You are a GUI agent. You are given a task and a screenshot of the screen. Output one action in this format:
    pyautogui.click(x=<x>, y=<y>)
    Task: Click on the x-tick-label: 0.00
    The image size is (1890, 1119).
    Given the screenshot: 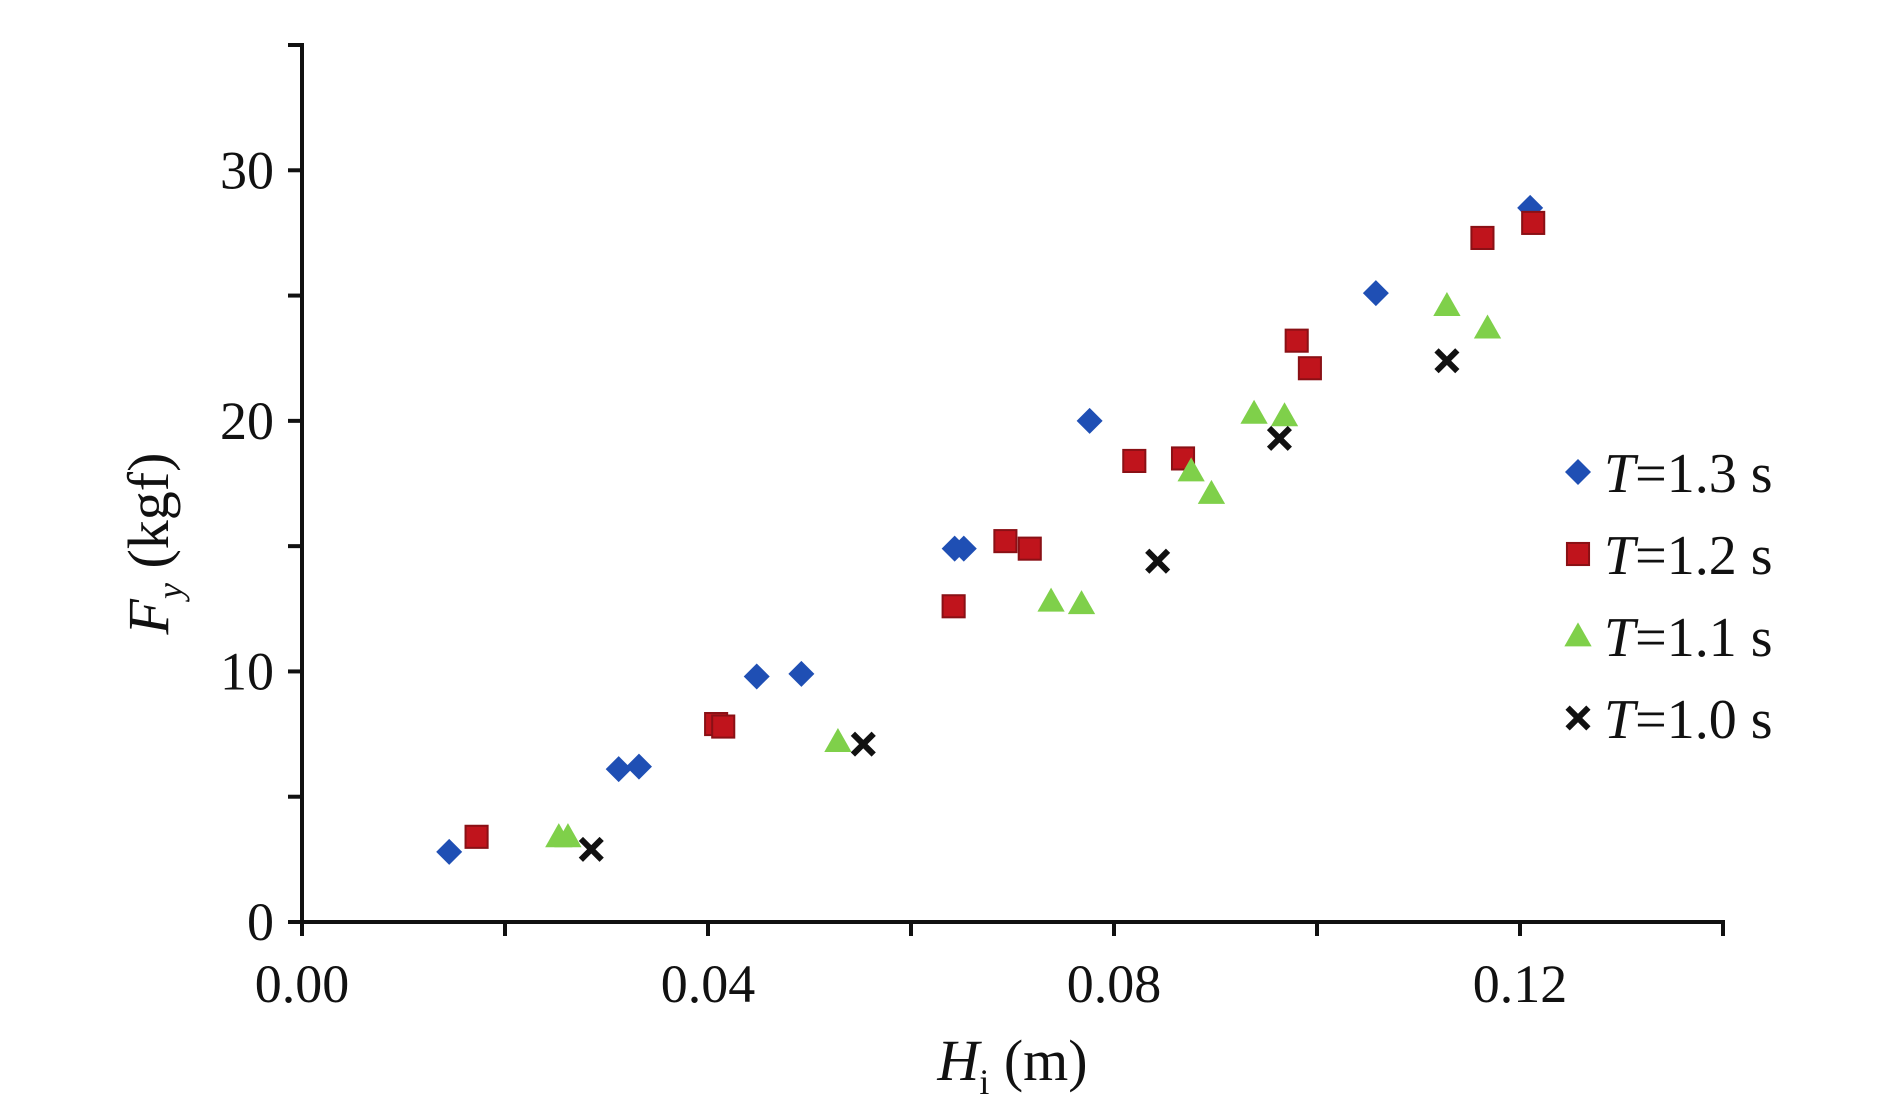 What is the action you would take?
    pyautogui.click(x=302, y=984)
    